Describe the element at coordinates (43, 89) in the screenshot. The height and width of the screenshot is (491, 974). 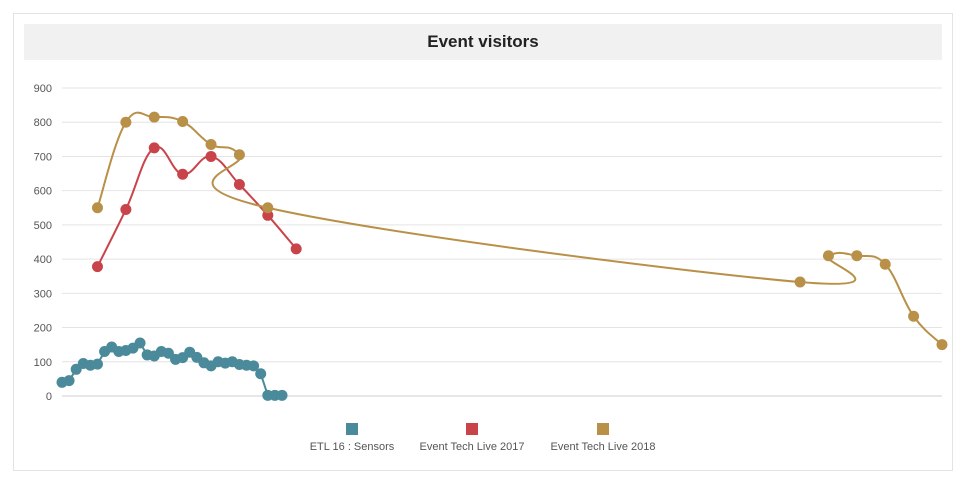
I see `y-tick-label: 900` at that location.